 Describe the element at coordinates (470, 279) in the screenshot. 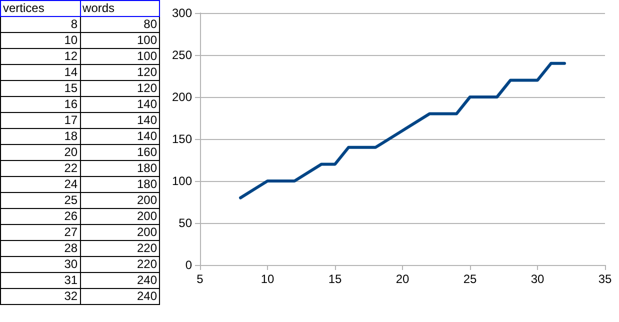

I see `x-tick-label: 25` at that location.